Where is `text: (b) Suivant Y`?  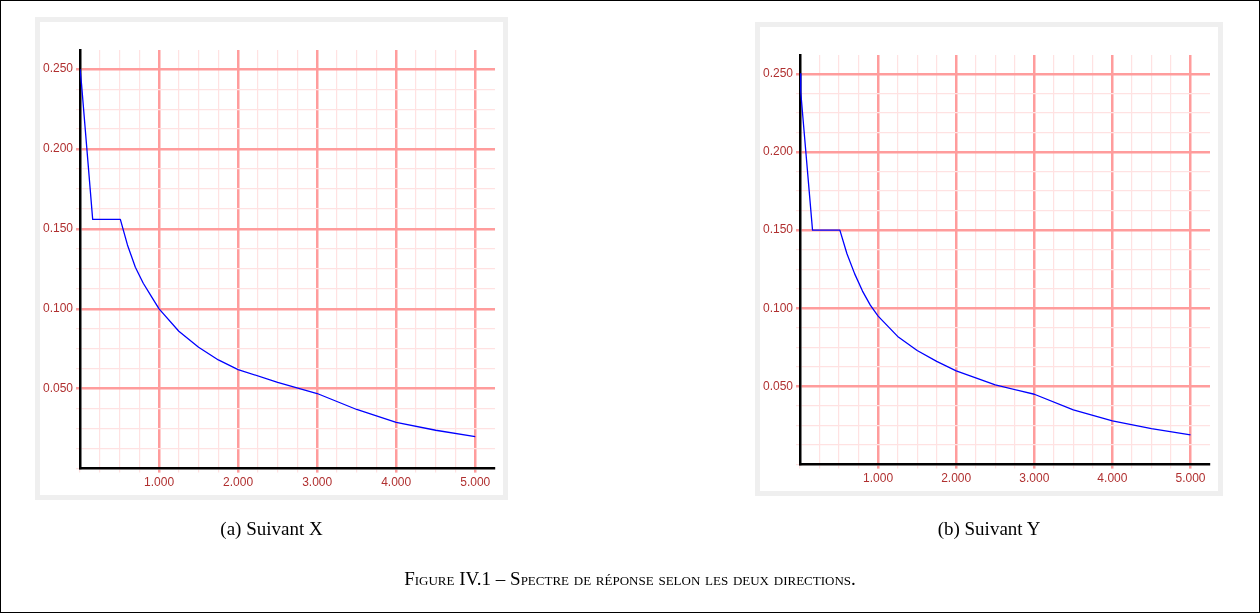 text: (b) Suivant Y is located at coordinates (989, 529).